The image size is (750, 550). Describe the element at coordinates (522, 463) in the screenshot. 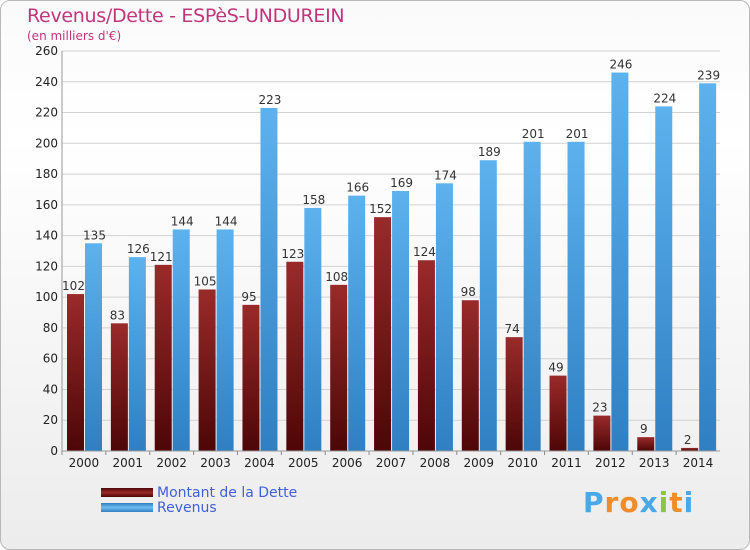

I see `x-tick-label: 2010` at that location.